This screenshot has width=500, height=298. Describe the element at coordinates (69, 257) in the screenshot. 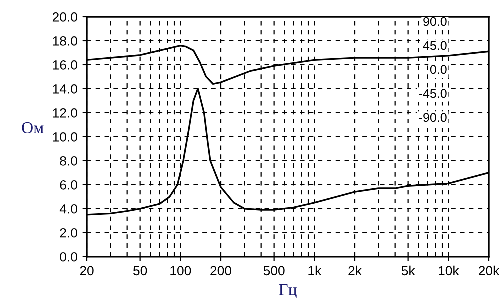

I see `y-tick-label: 0.0` at that location.